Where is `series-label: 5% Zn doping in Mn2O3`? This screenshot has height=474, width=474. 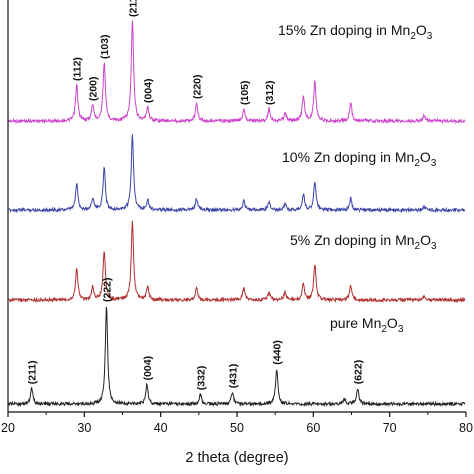 series-label: 5% Zn doping in Mn2O3 is located at coordinates (363, 242).